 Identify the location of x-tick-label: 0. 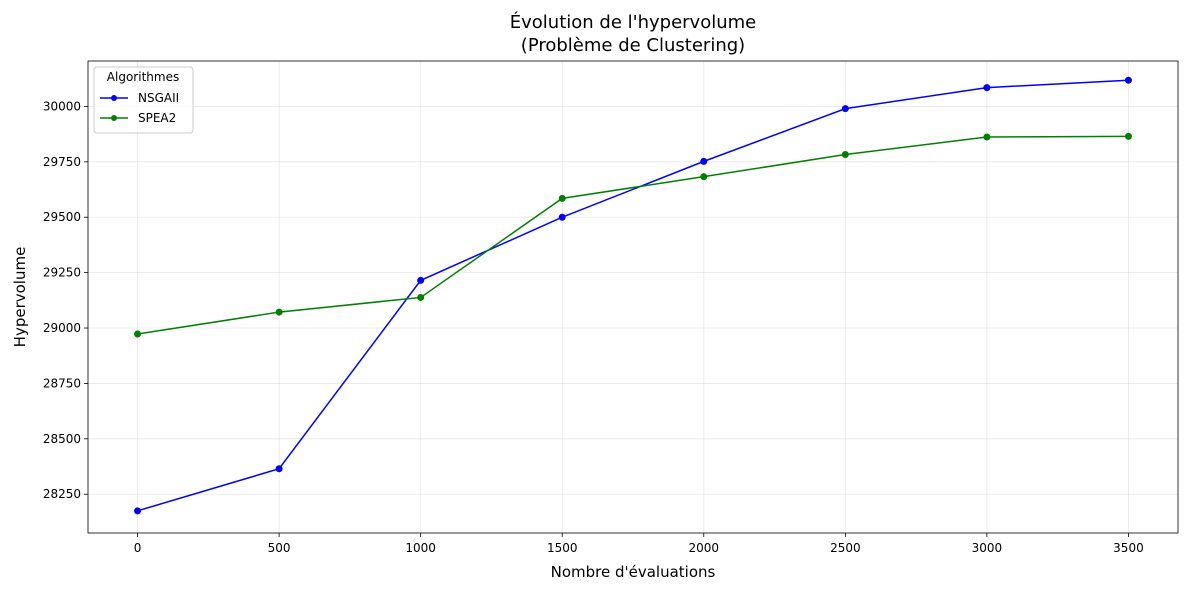
(138, 548).